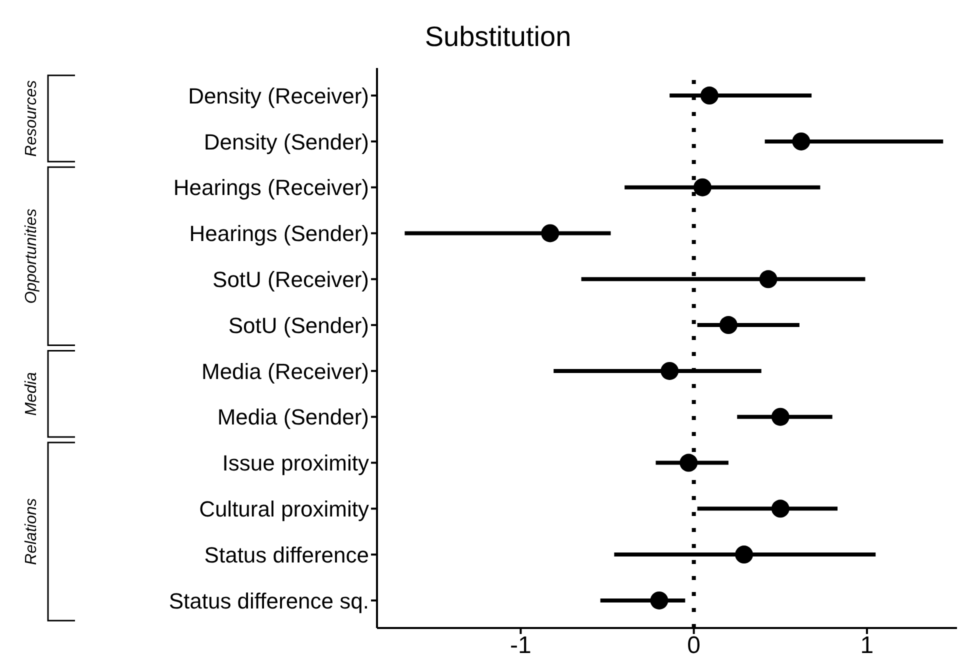 This screenshot has height=662, width=969. Describe the element at coordinates (295, 463) in the screenshot. I see `y-tick-label: Issue proximity` at that location.